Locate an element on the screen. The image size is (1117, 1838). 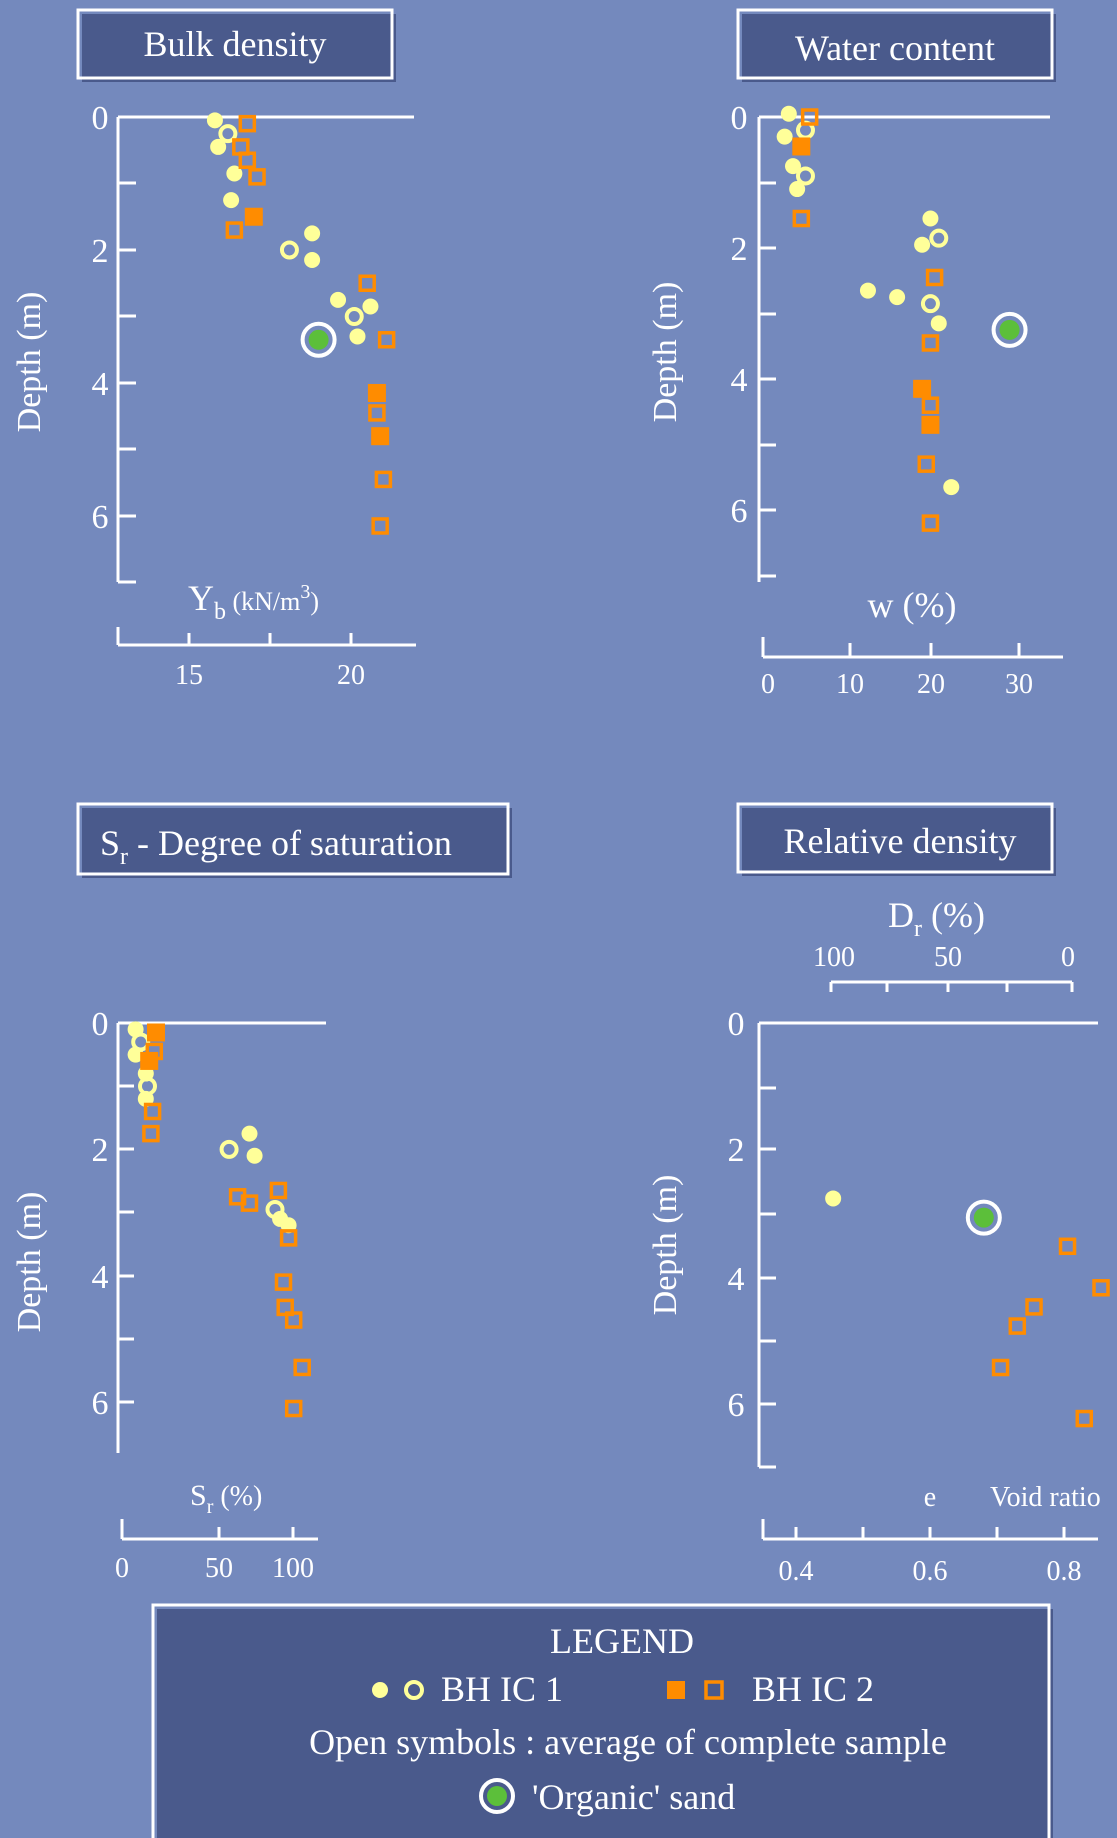
bh2-open-marker is located at coordinates (714, 1690).